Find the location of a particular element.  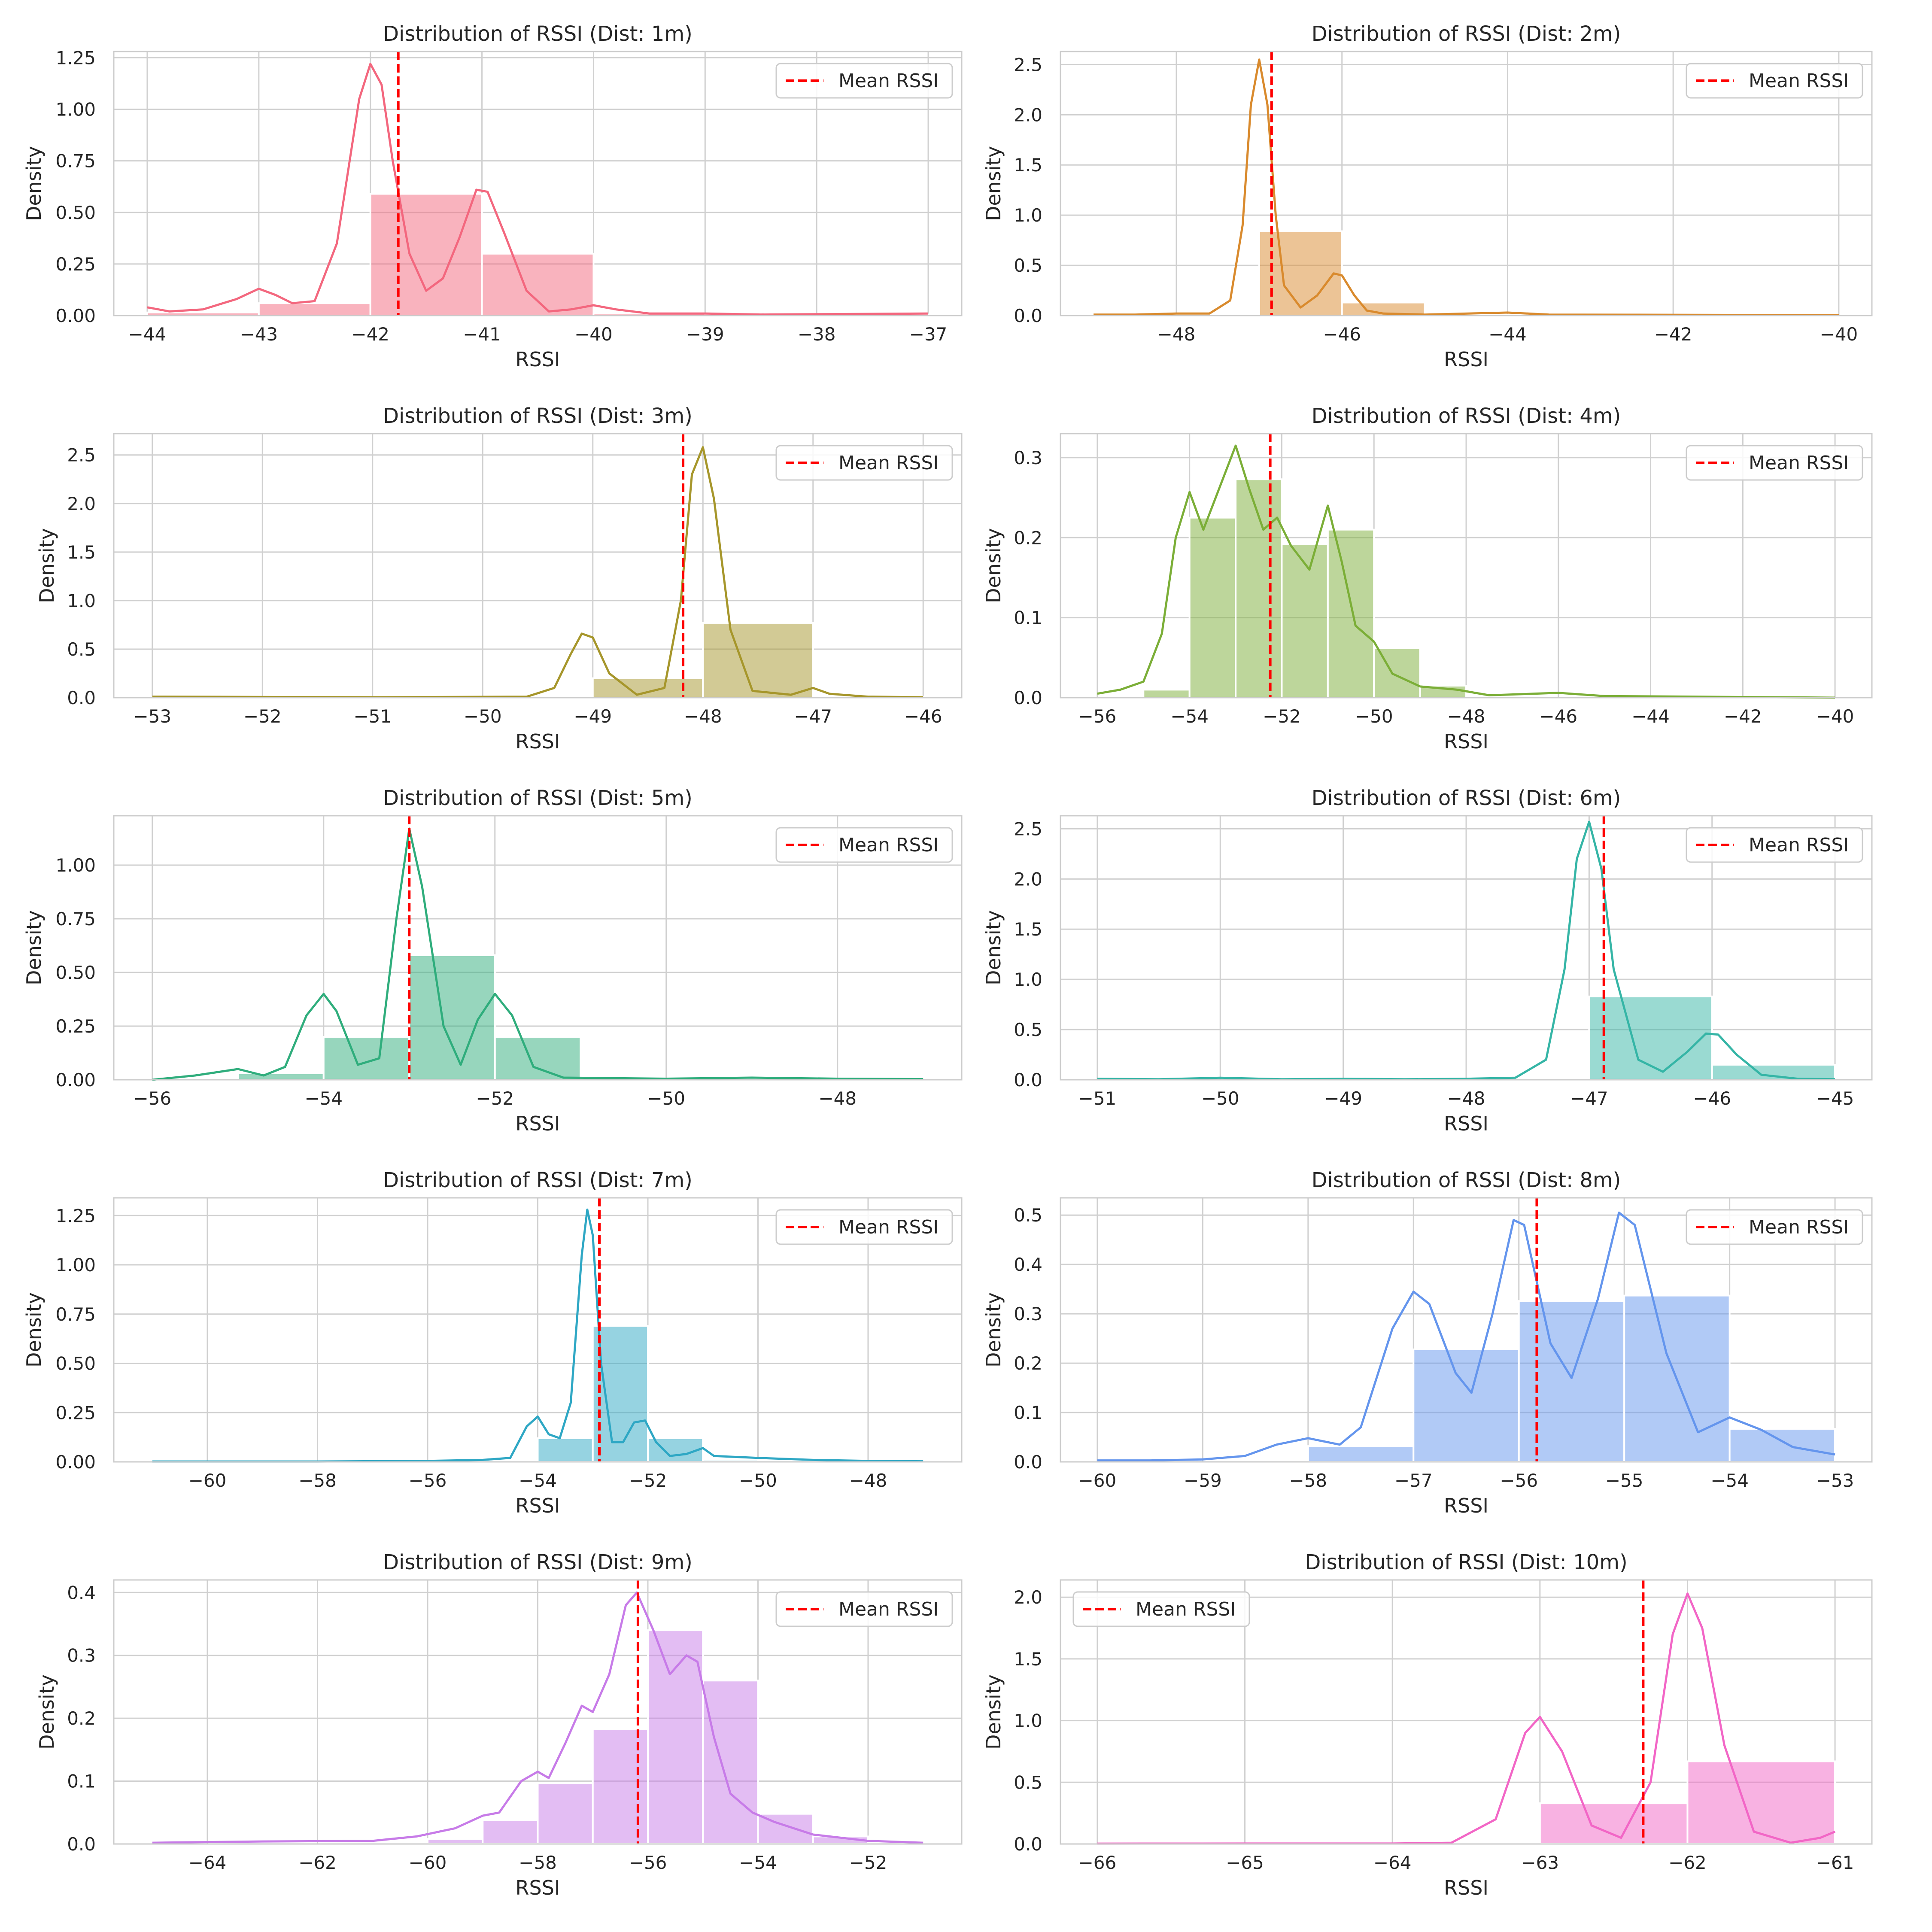

y-tick-label: 1.0 is located at coordinates (1028, 215).